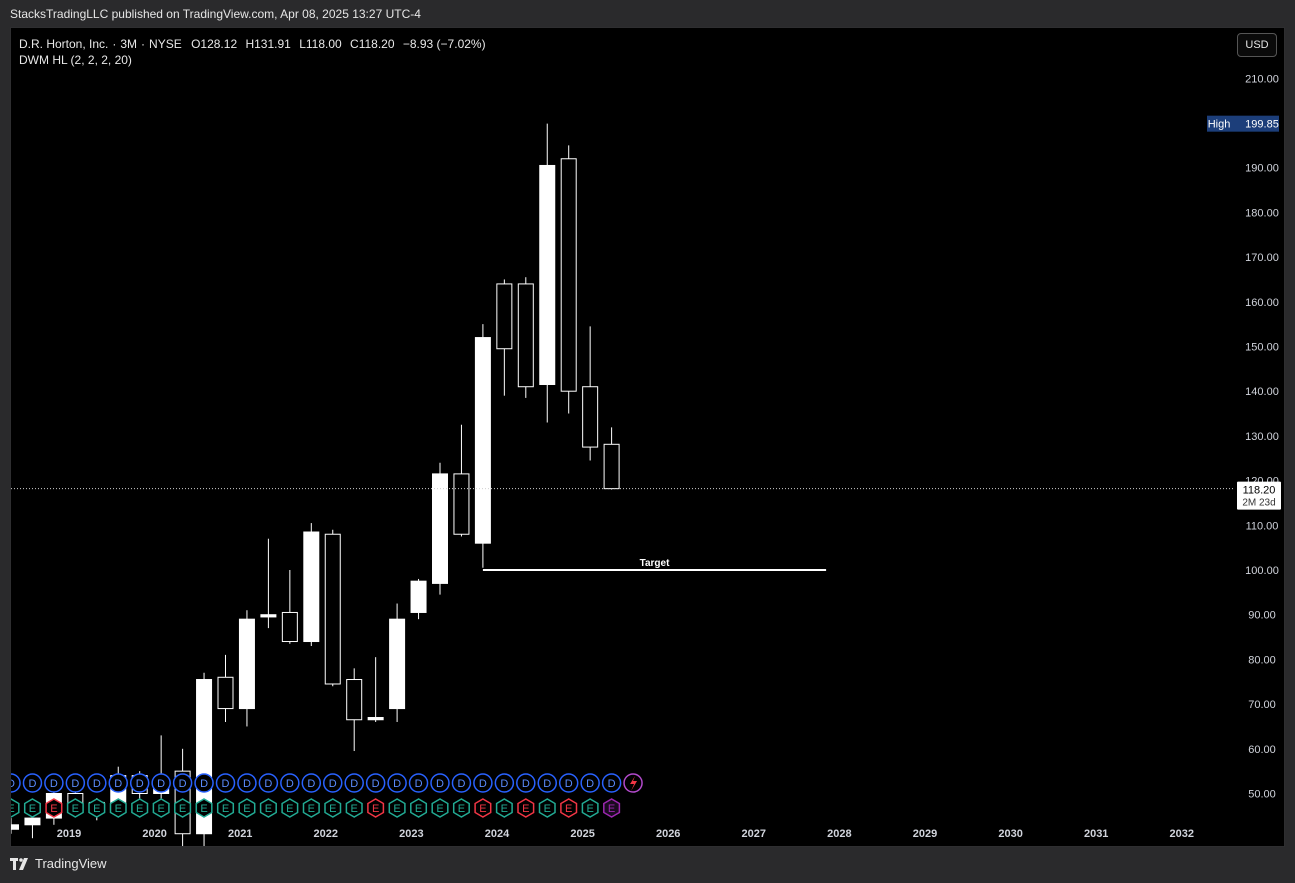 This screenshot has height=883, width=1295. What do you see at coordinates (1182, 834) in the screenshot?
I see `x-axis-label: 2032` at bounding box center [1182, 834].